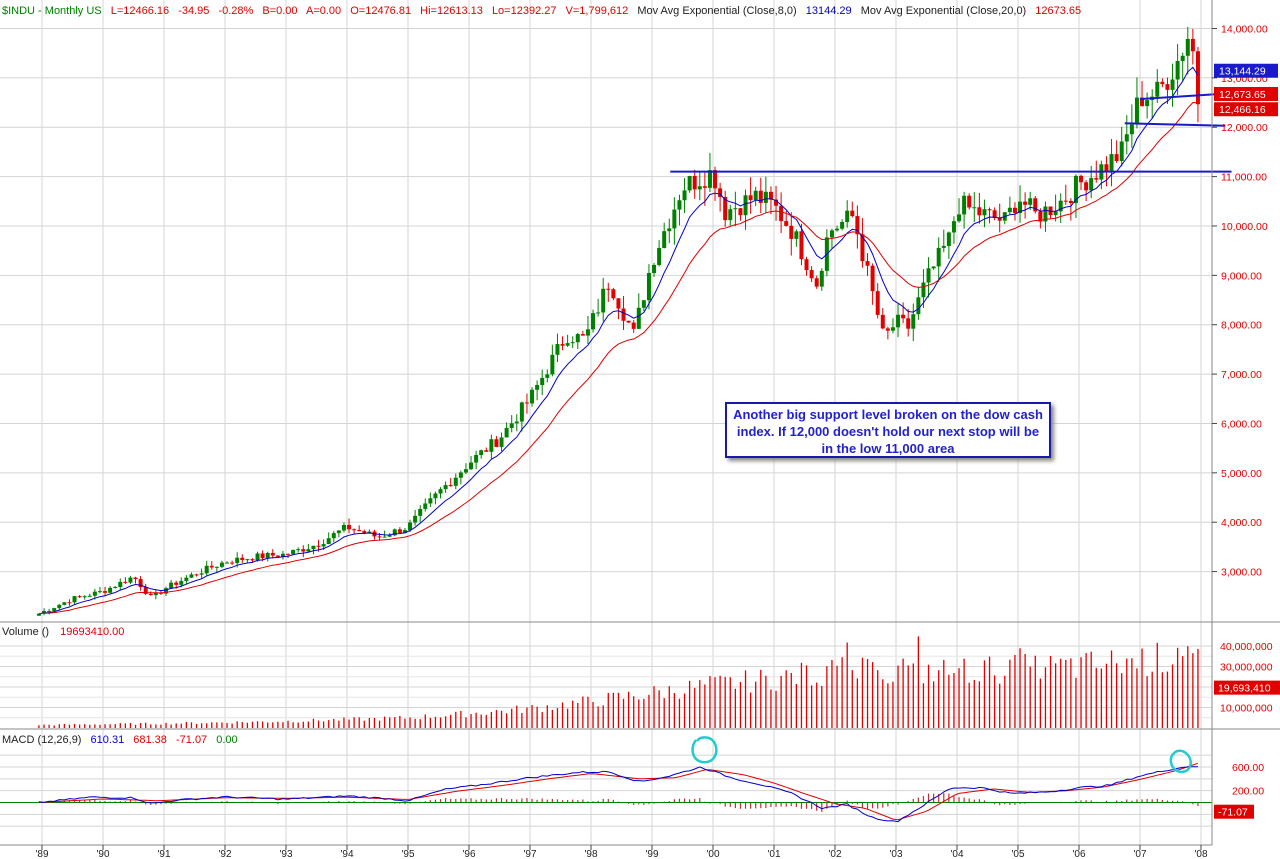 The height and width of the screenshot is (859, 1280). What do you see at coordinates (1246, 93) in the screenshot?
I see `price-tag-bg` at bounding box center [1246, 93].